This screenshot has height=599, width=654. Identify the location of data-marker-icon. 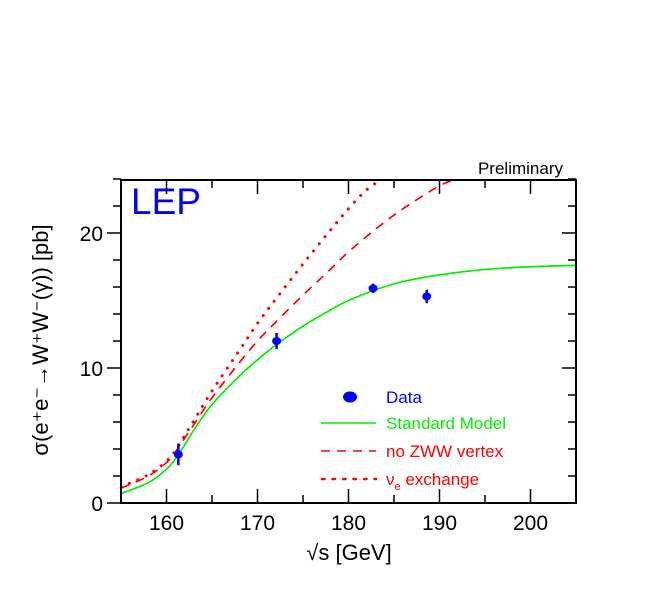
(350, 397).